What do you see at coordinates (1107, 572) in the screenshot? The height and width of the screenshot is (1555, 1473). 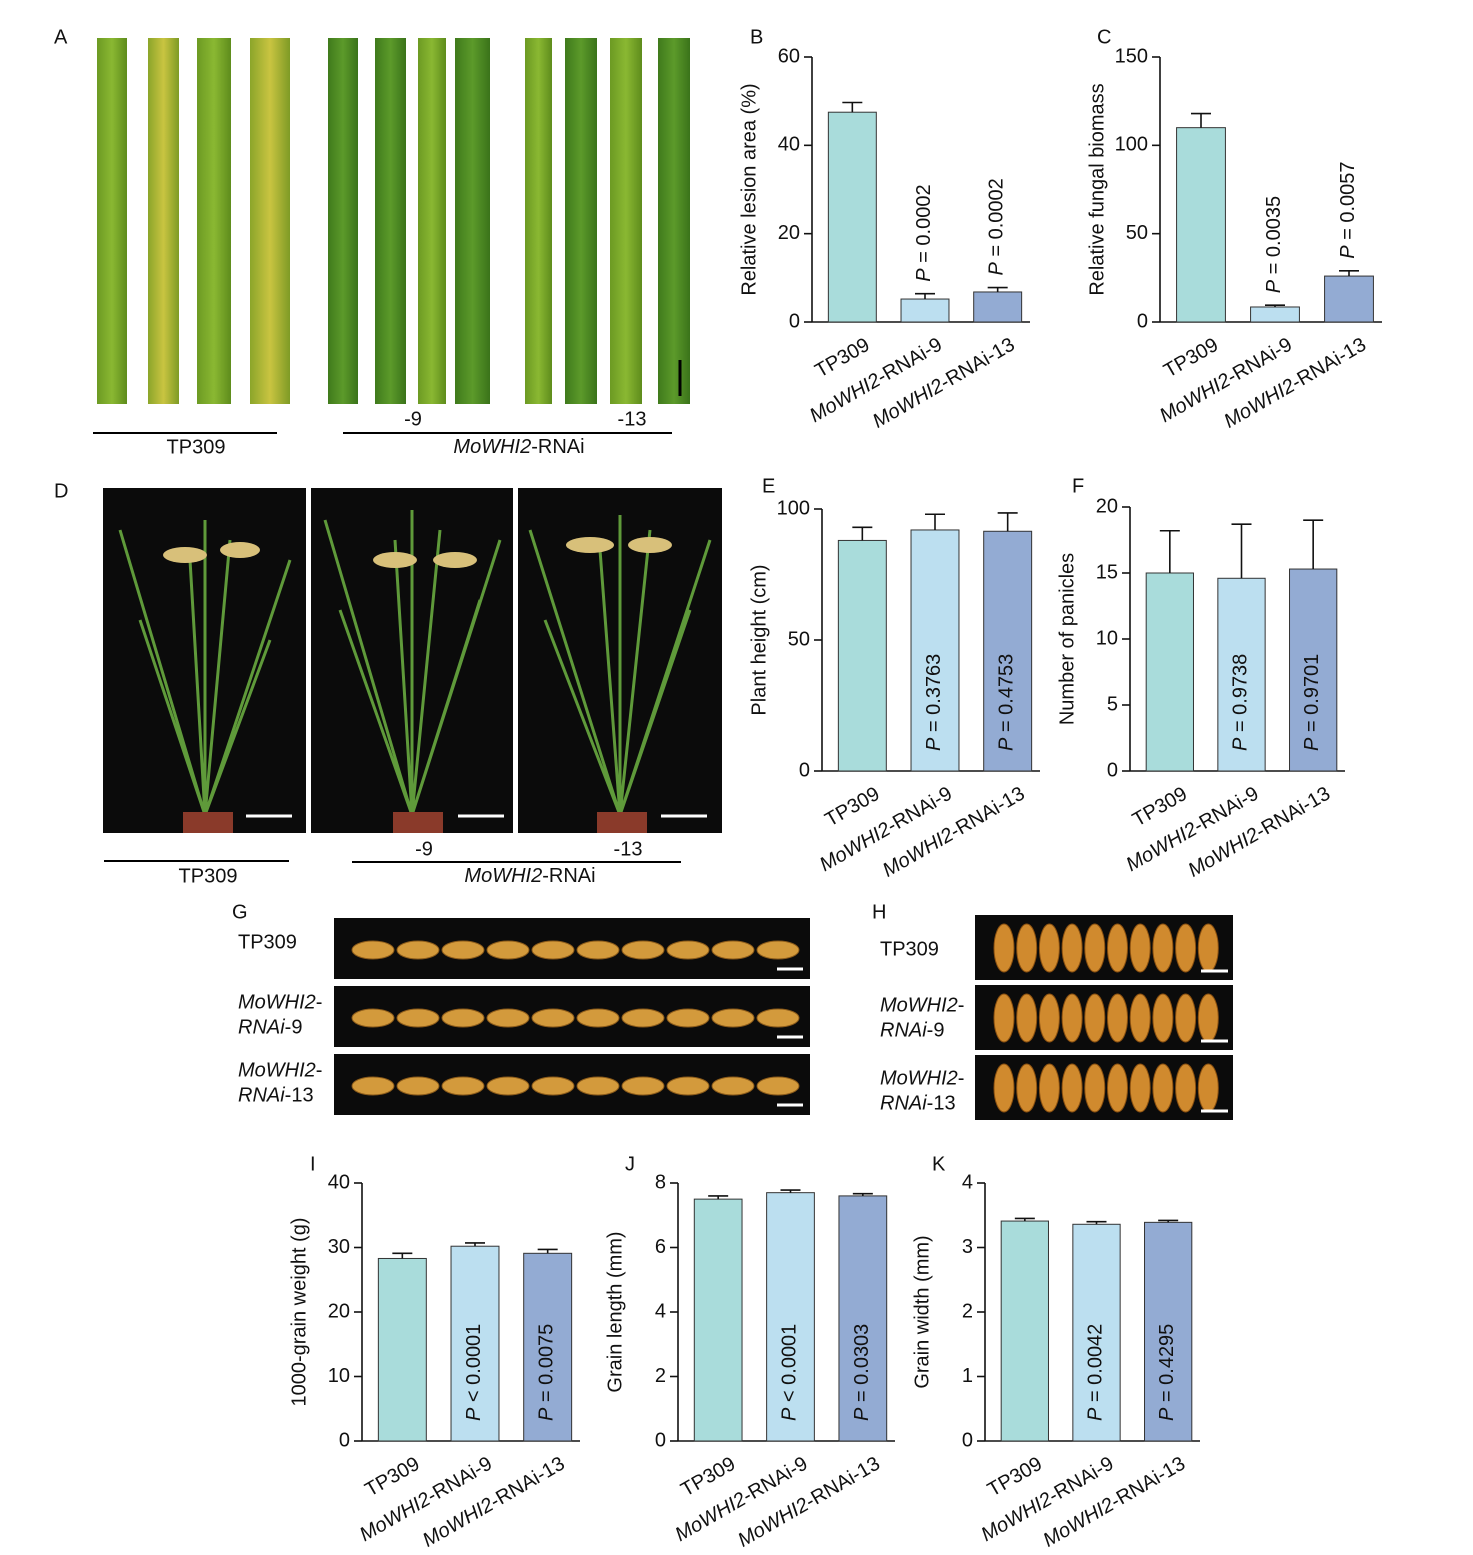 I see `y-tick-label: 15` at bounding box center [1107, 572].